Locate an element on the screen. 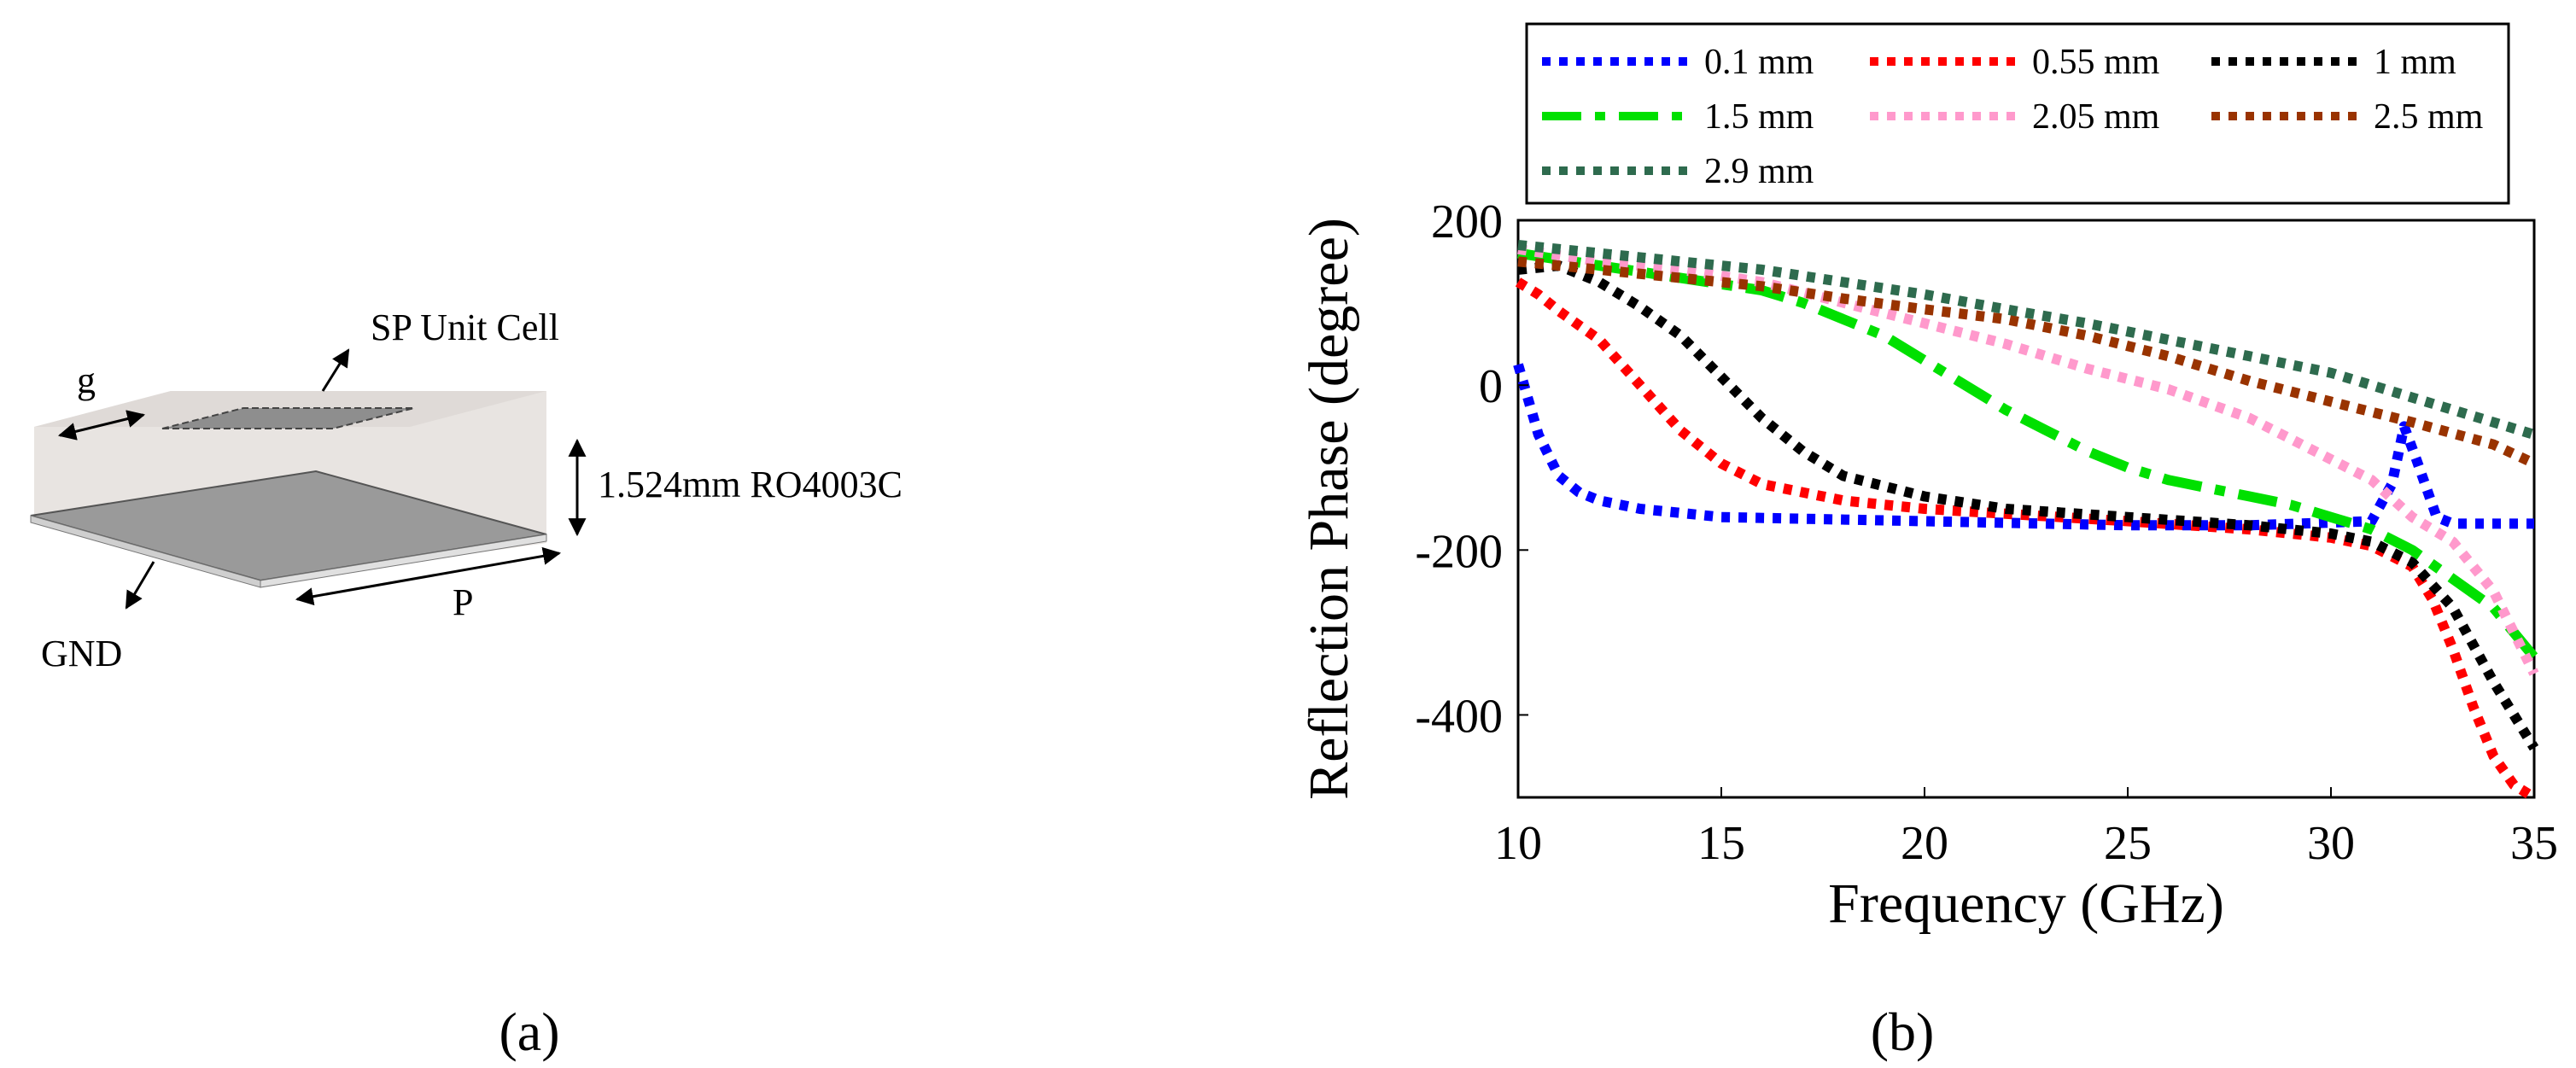  caption-a: (a) is located at coordinates (529, 1031).